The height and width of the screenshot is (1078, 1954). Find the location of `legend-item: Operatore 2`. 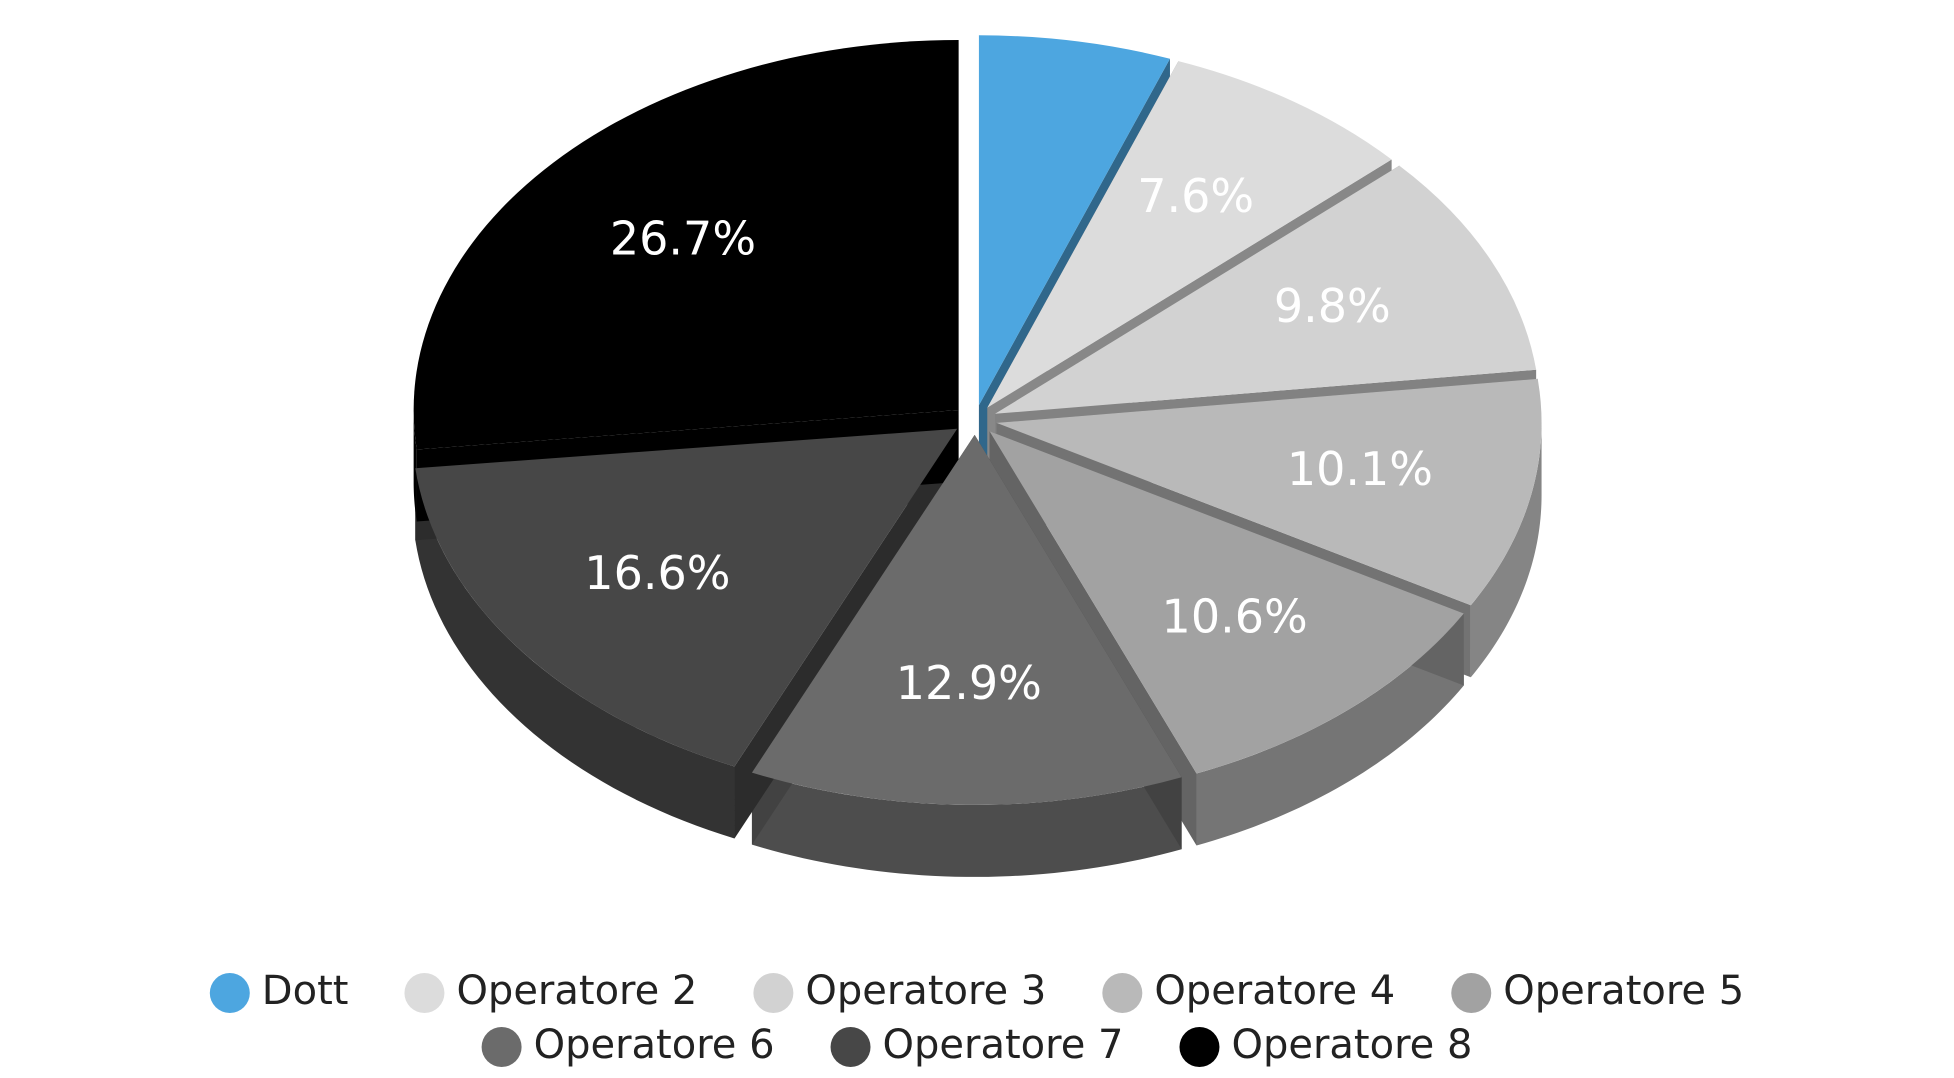

legend-item: Operatore 2 is located at coordinates (550, 991).